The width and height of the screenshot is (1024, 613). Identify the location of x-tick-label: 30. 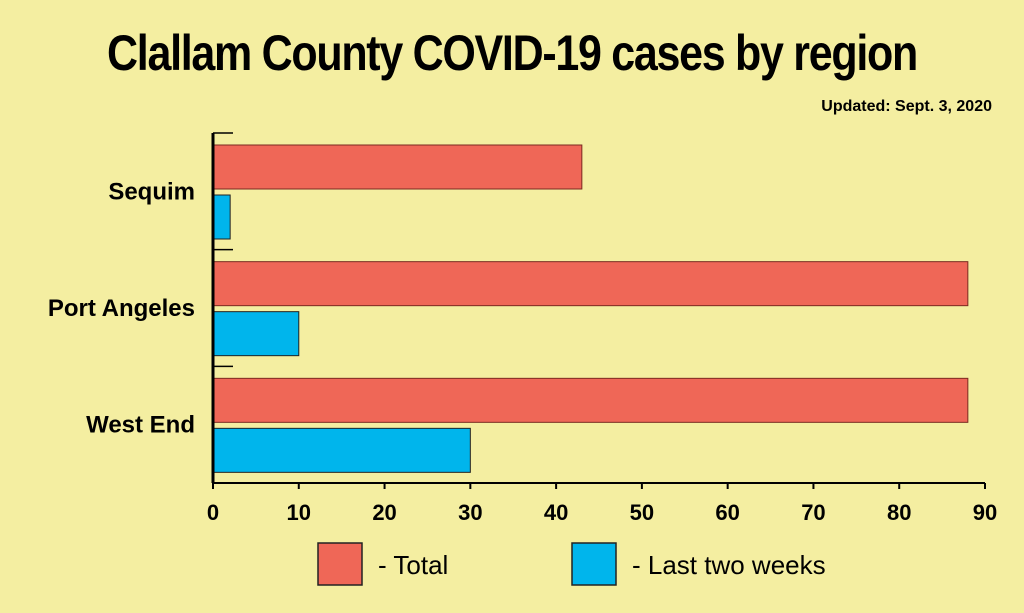
(470, 512).